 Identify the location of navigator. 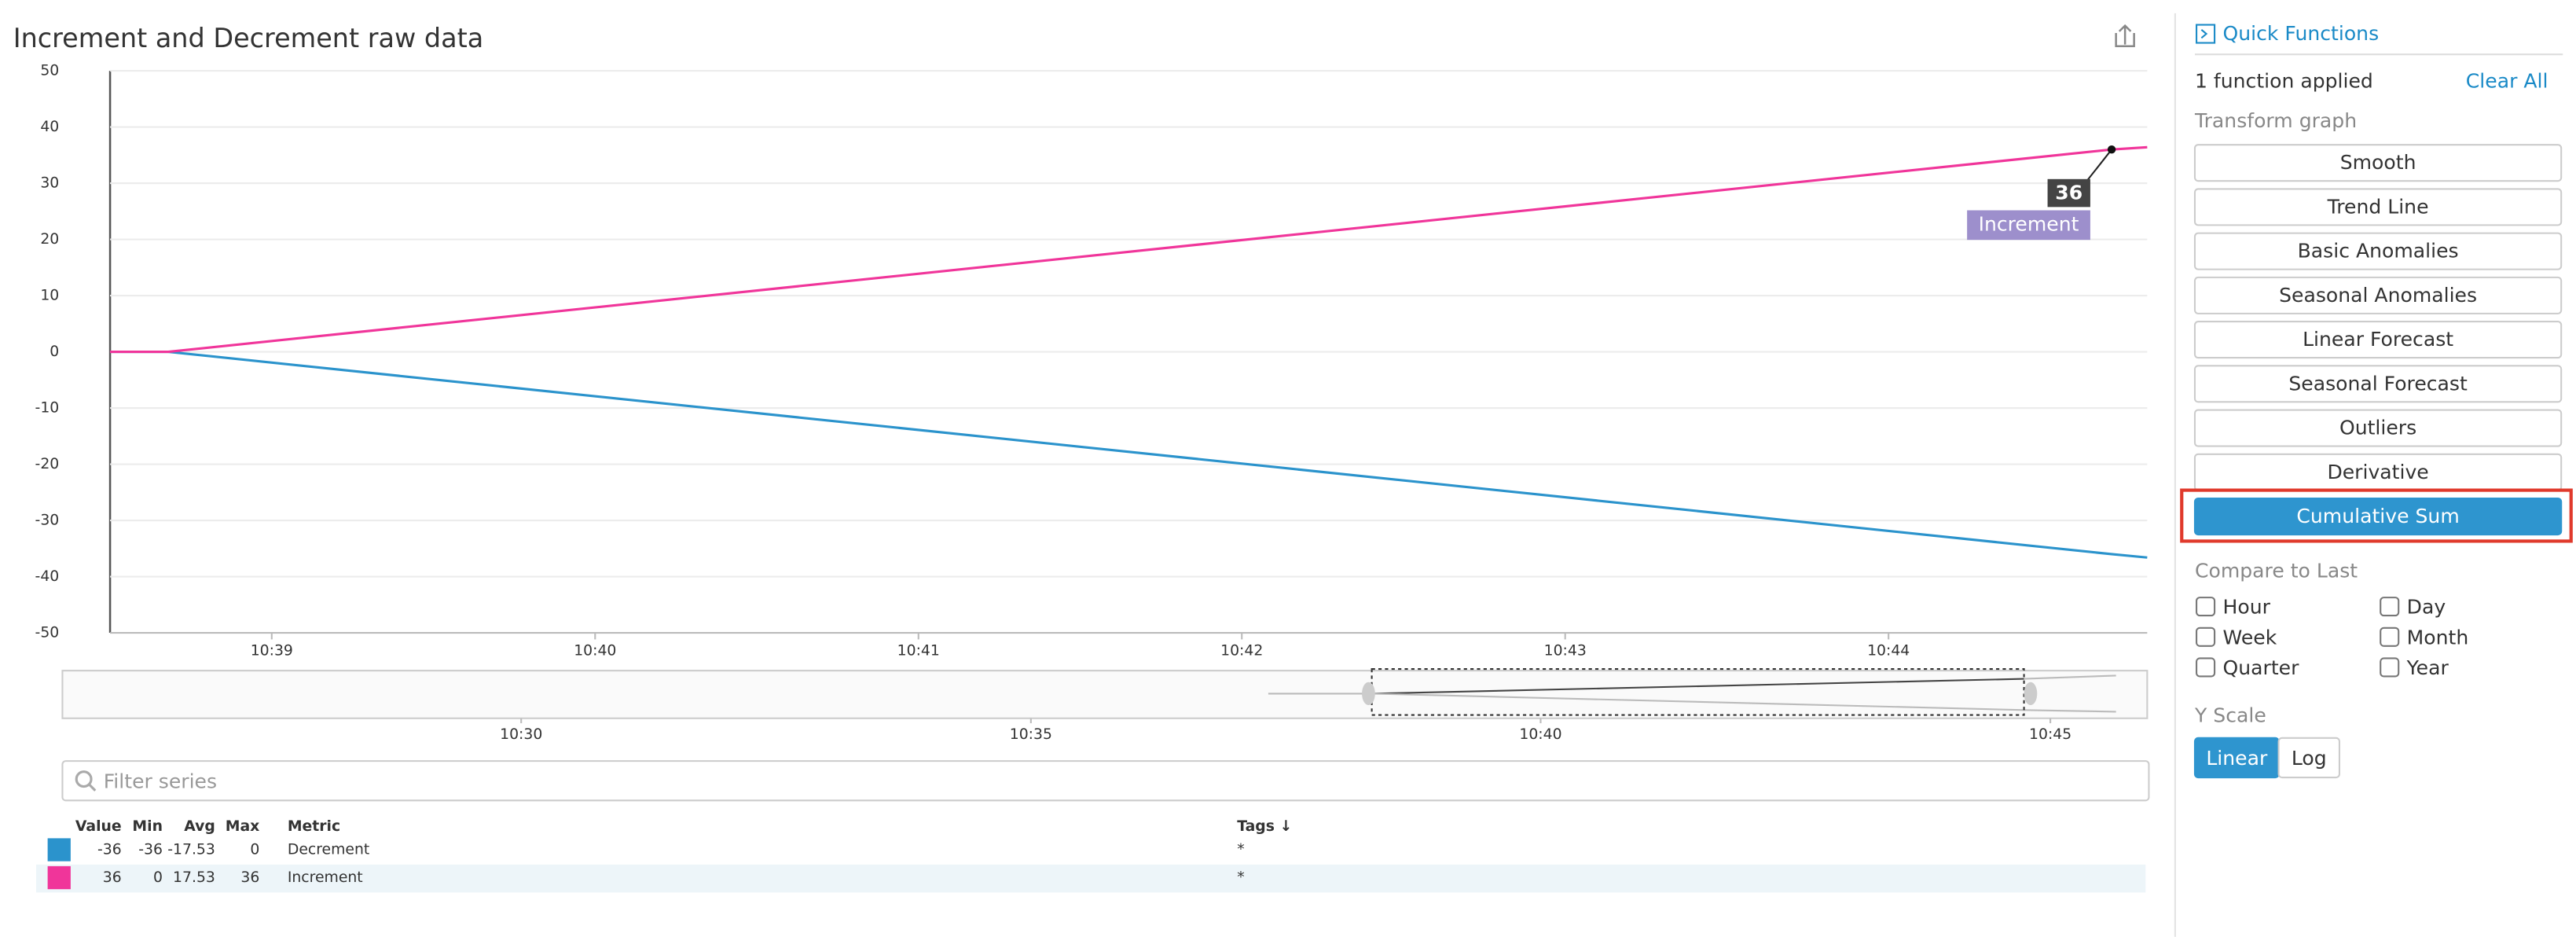
(1105, 694).